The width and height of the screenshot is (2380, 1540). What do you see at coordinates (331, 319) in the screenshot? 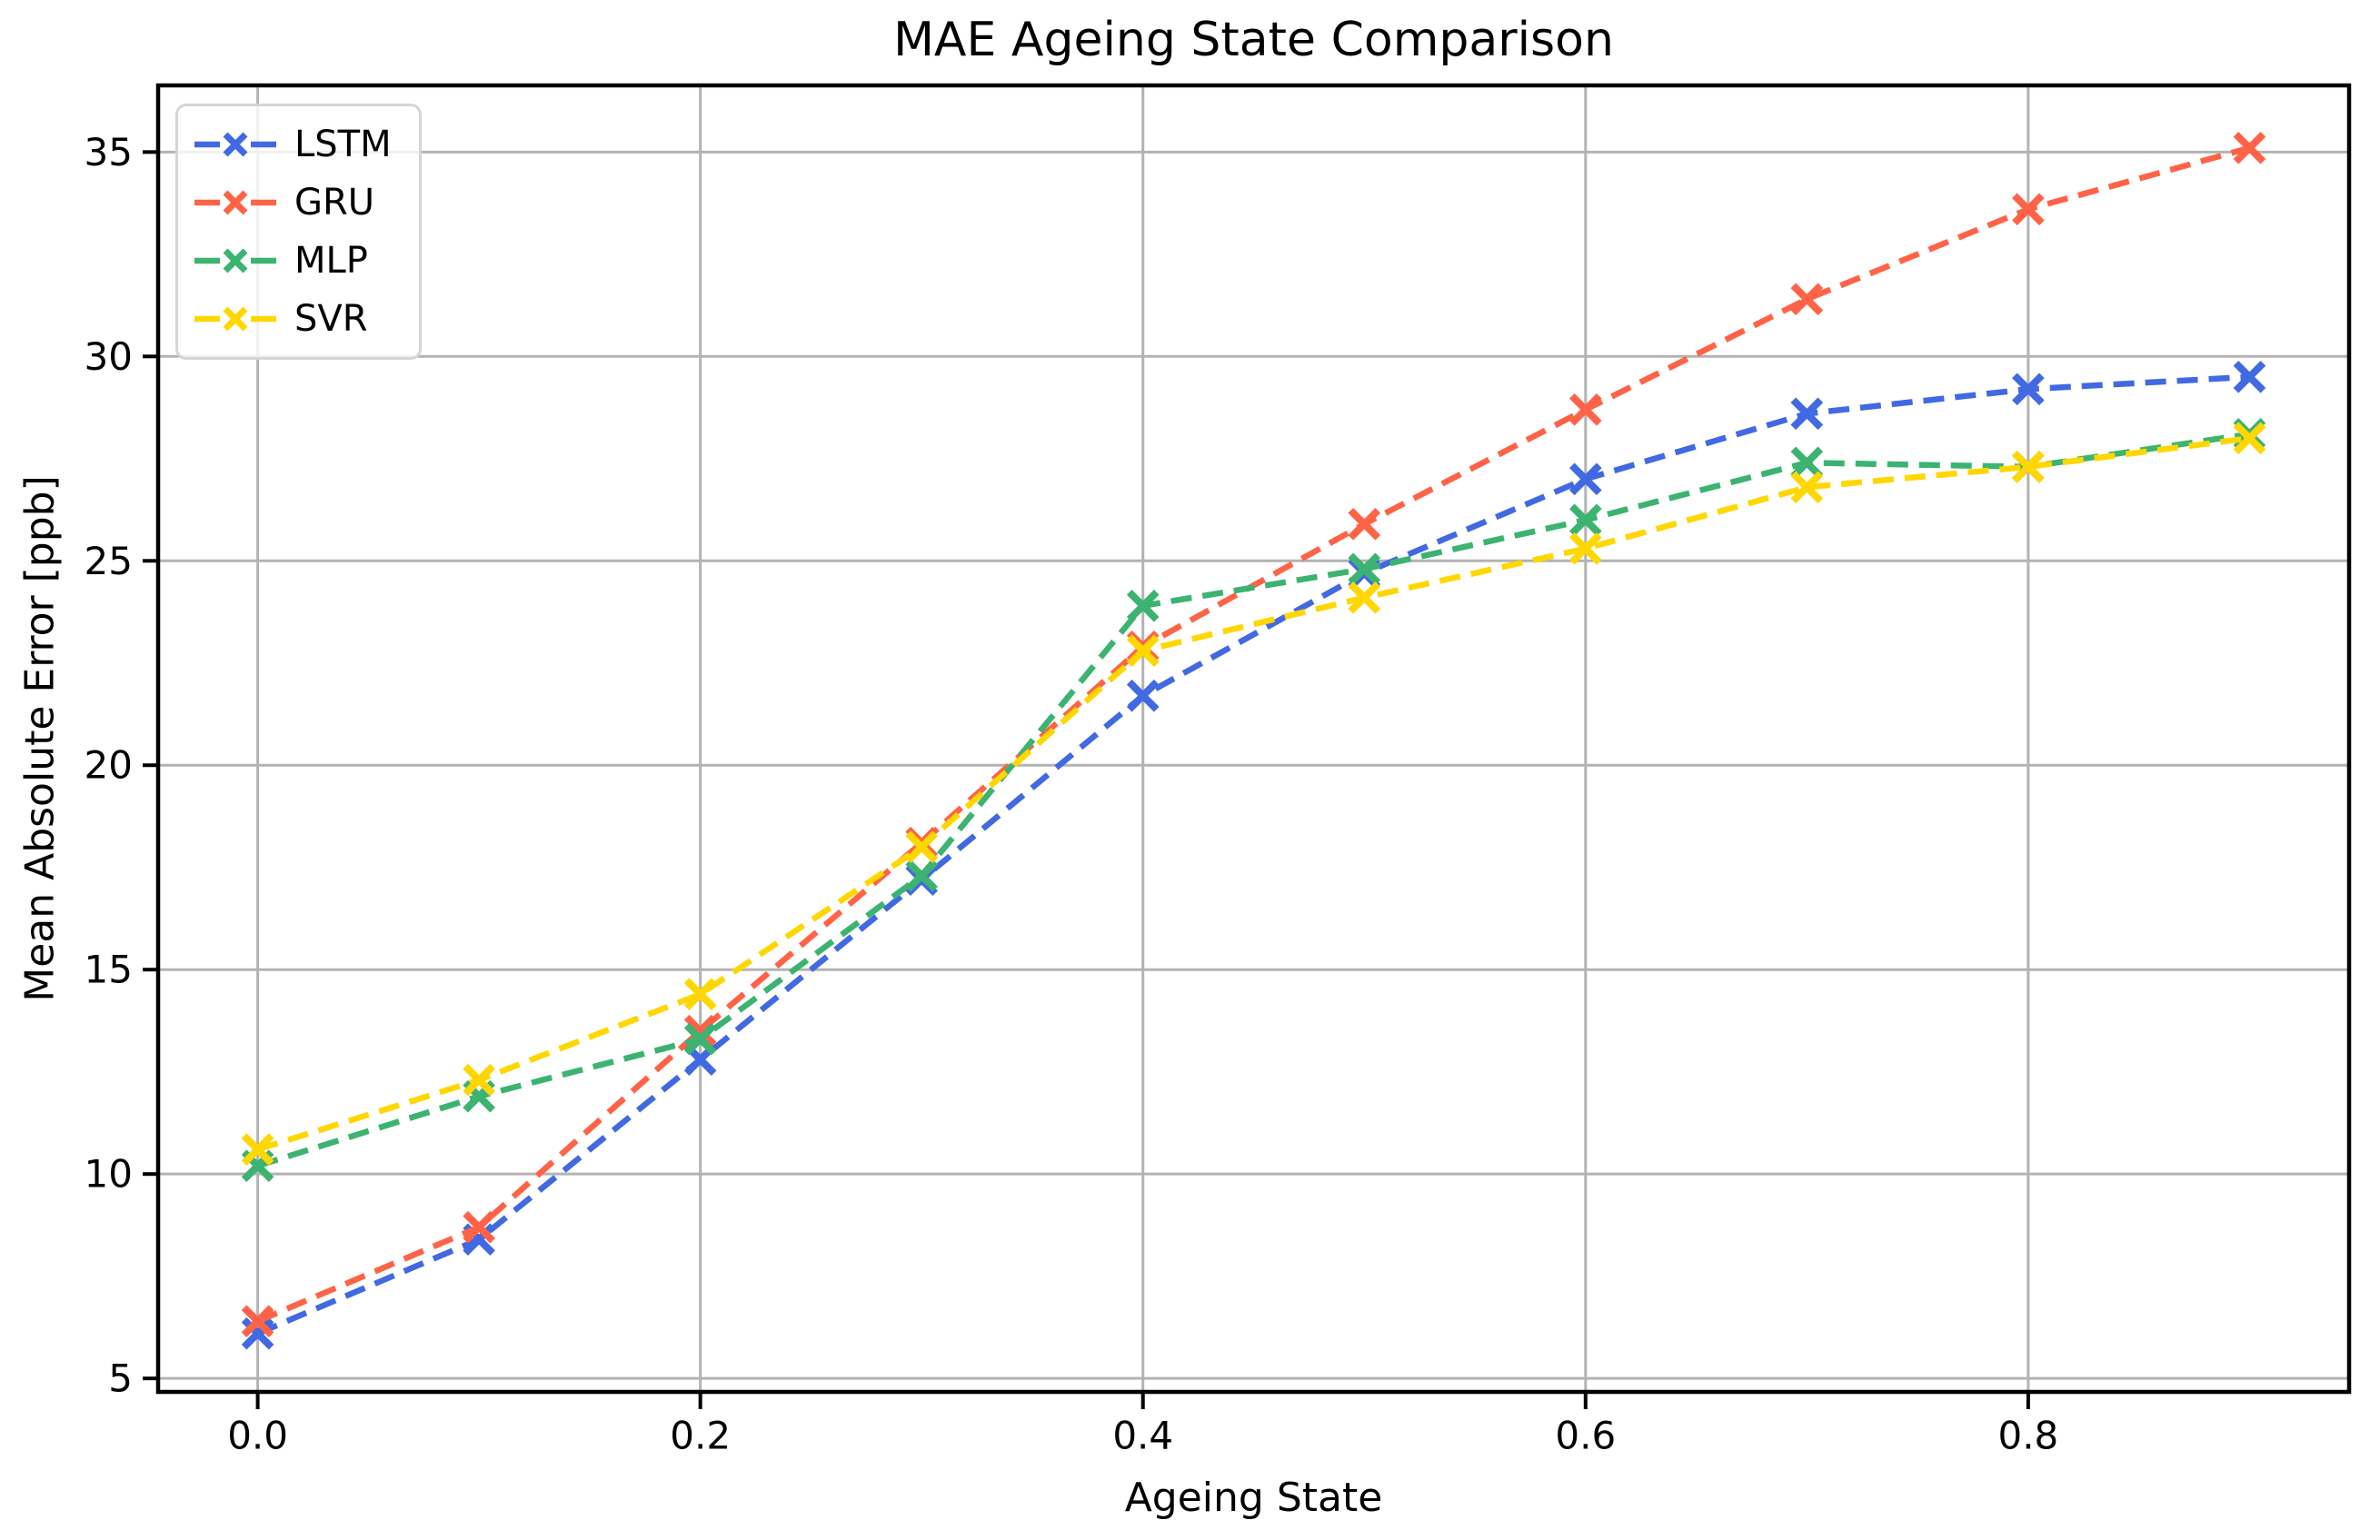
I see `legend-label: SVR` at bounding box center [331, 319].